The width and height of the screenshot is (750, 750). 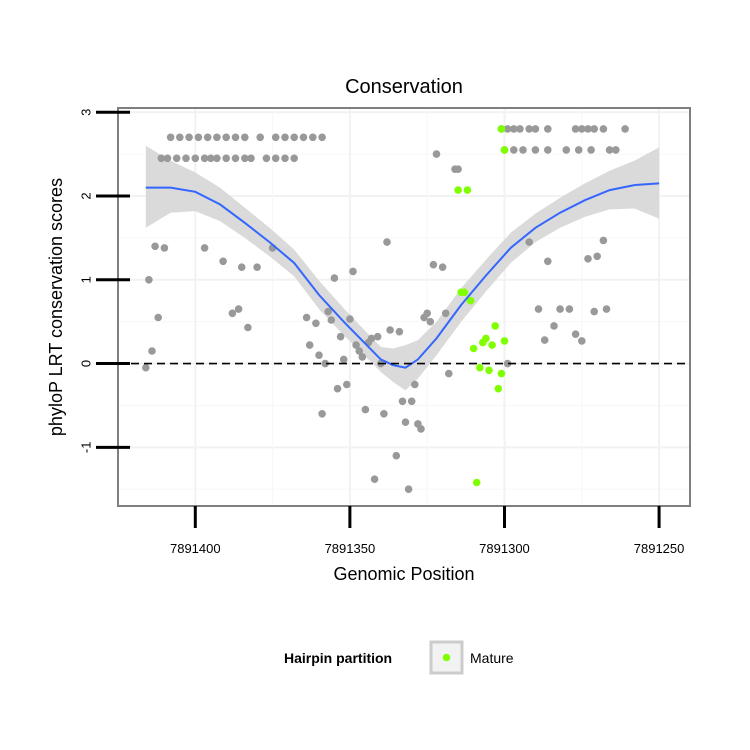 I want to click on legend-key-marker, so click(x=446, y=657).